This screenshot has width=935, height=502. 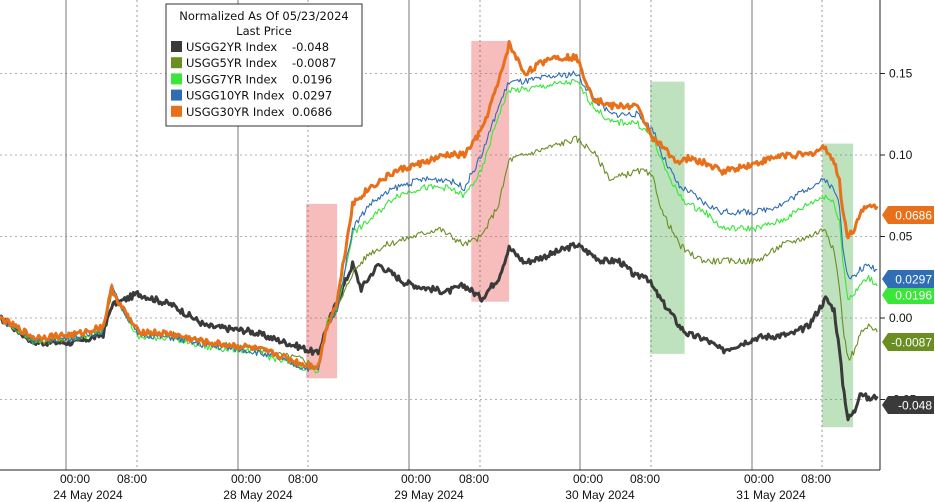 I want to click on last-value-tags: -0.048 -0.0087 0.0196 0.0297 0.0686, so click(x=908, y=310).